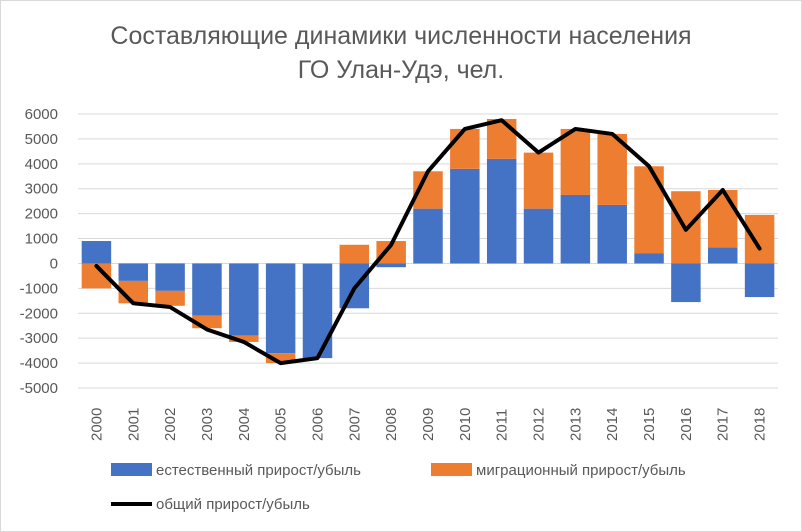  Describe the element at coordinates (39, 338) in the screenshot. I see `y-tick-label: -3000` at that location.